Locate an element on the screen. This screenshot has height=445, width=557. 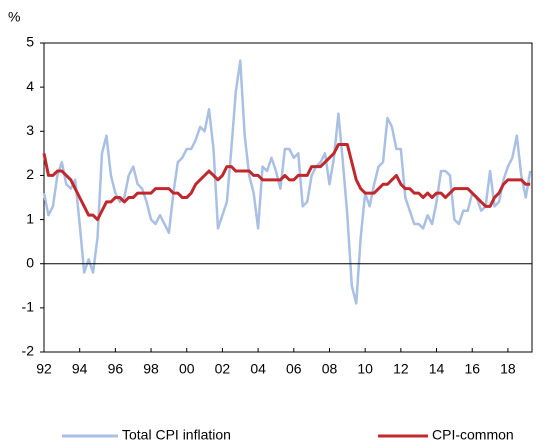
x-tick-label: 94 is located at coordinates (80, 369).